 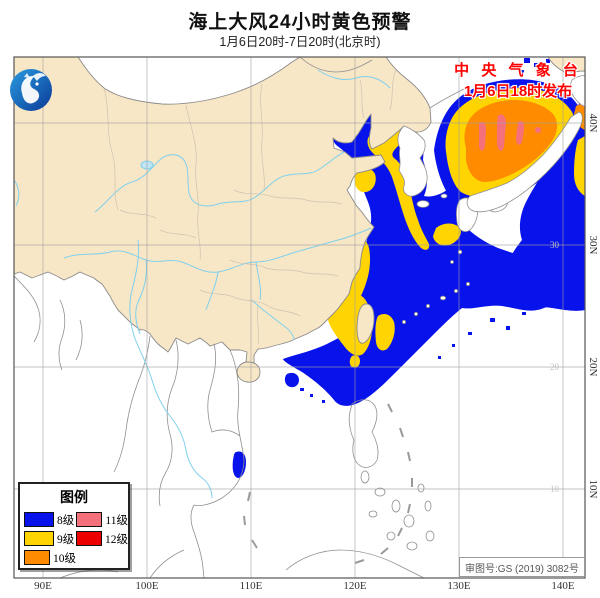 What do you see at coordinates (593, 245) in the screenshot?
I see `lat-label-30n: 30N` at bounding box center [593, 245].